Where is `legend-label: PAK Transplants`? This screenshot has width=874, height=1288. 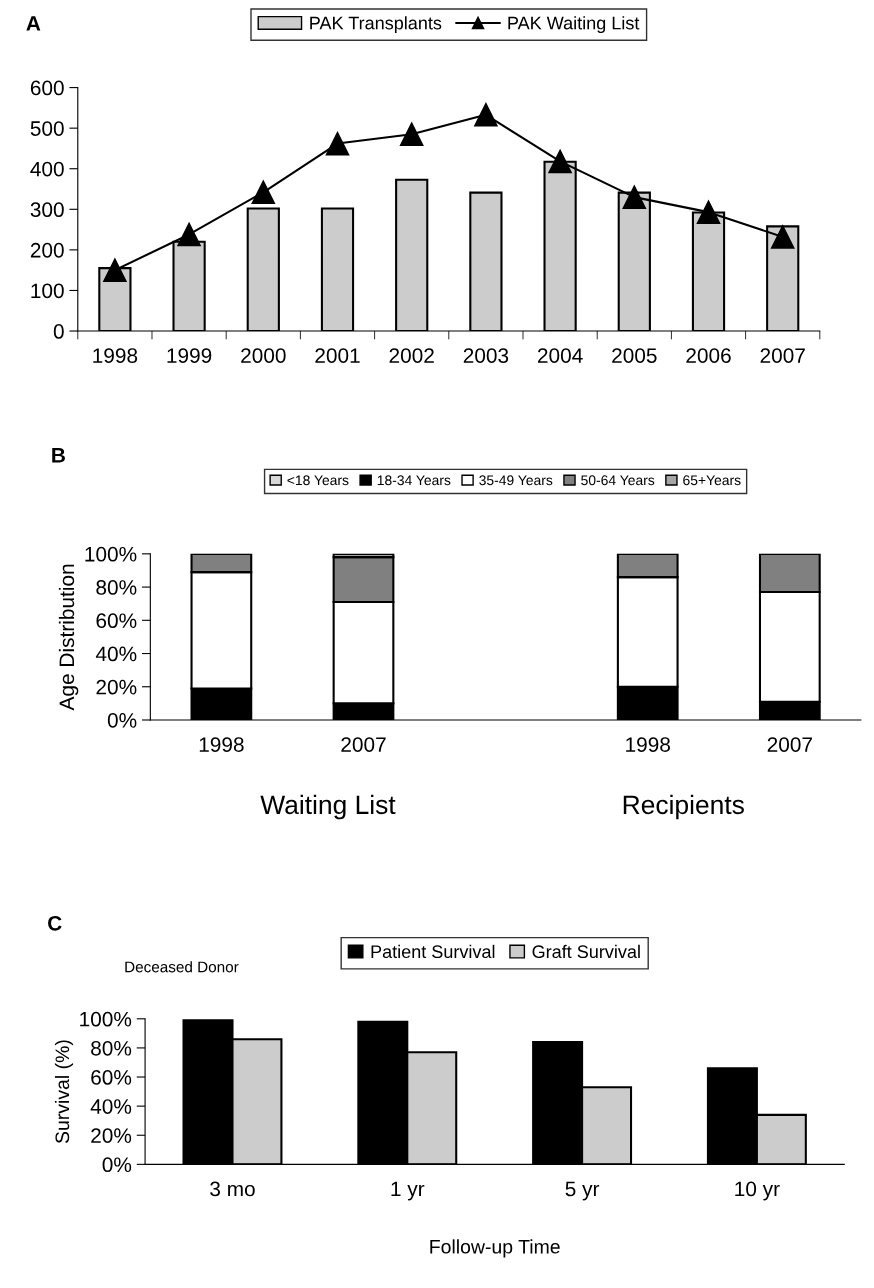
legend-label: PAK Transplants is located at coordinates (376, 25).